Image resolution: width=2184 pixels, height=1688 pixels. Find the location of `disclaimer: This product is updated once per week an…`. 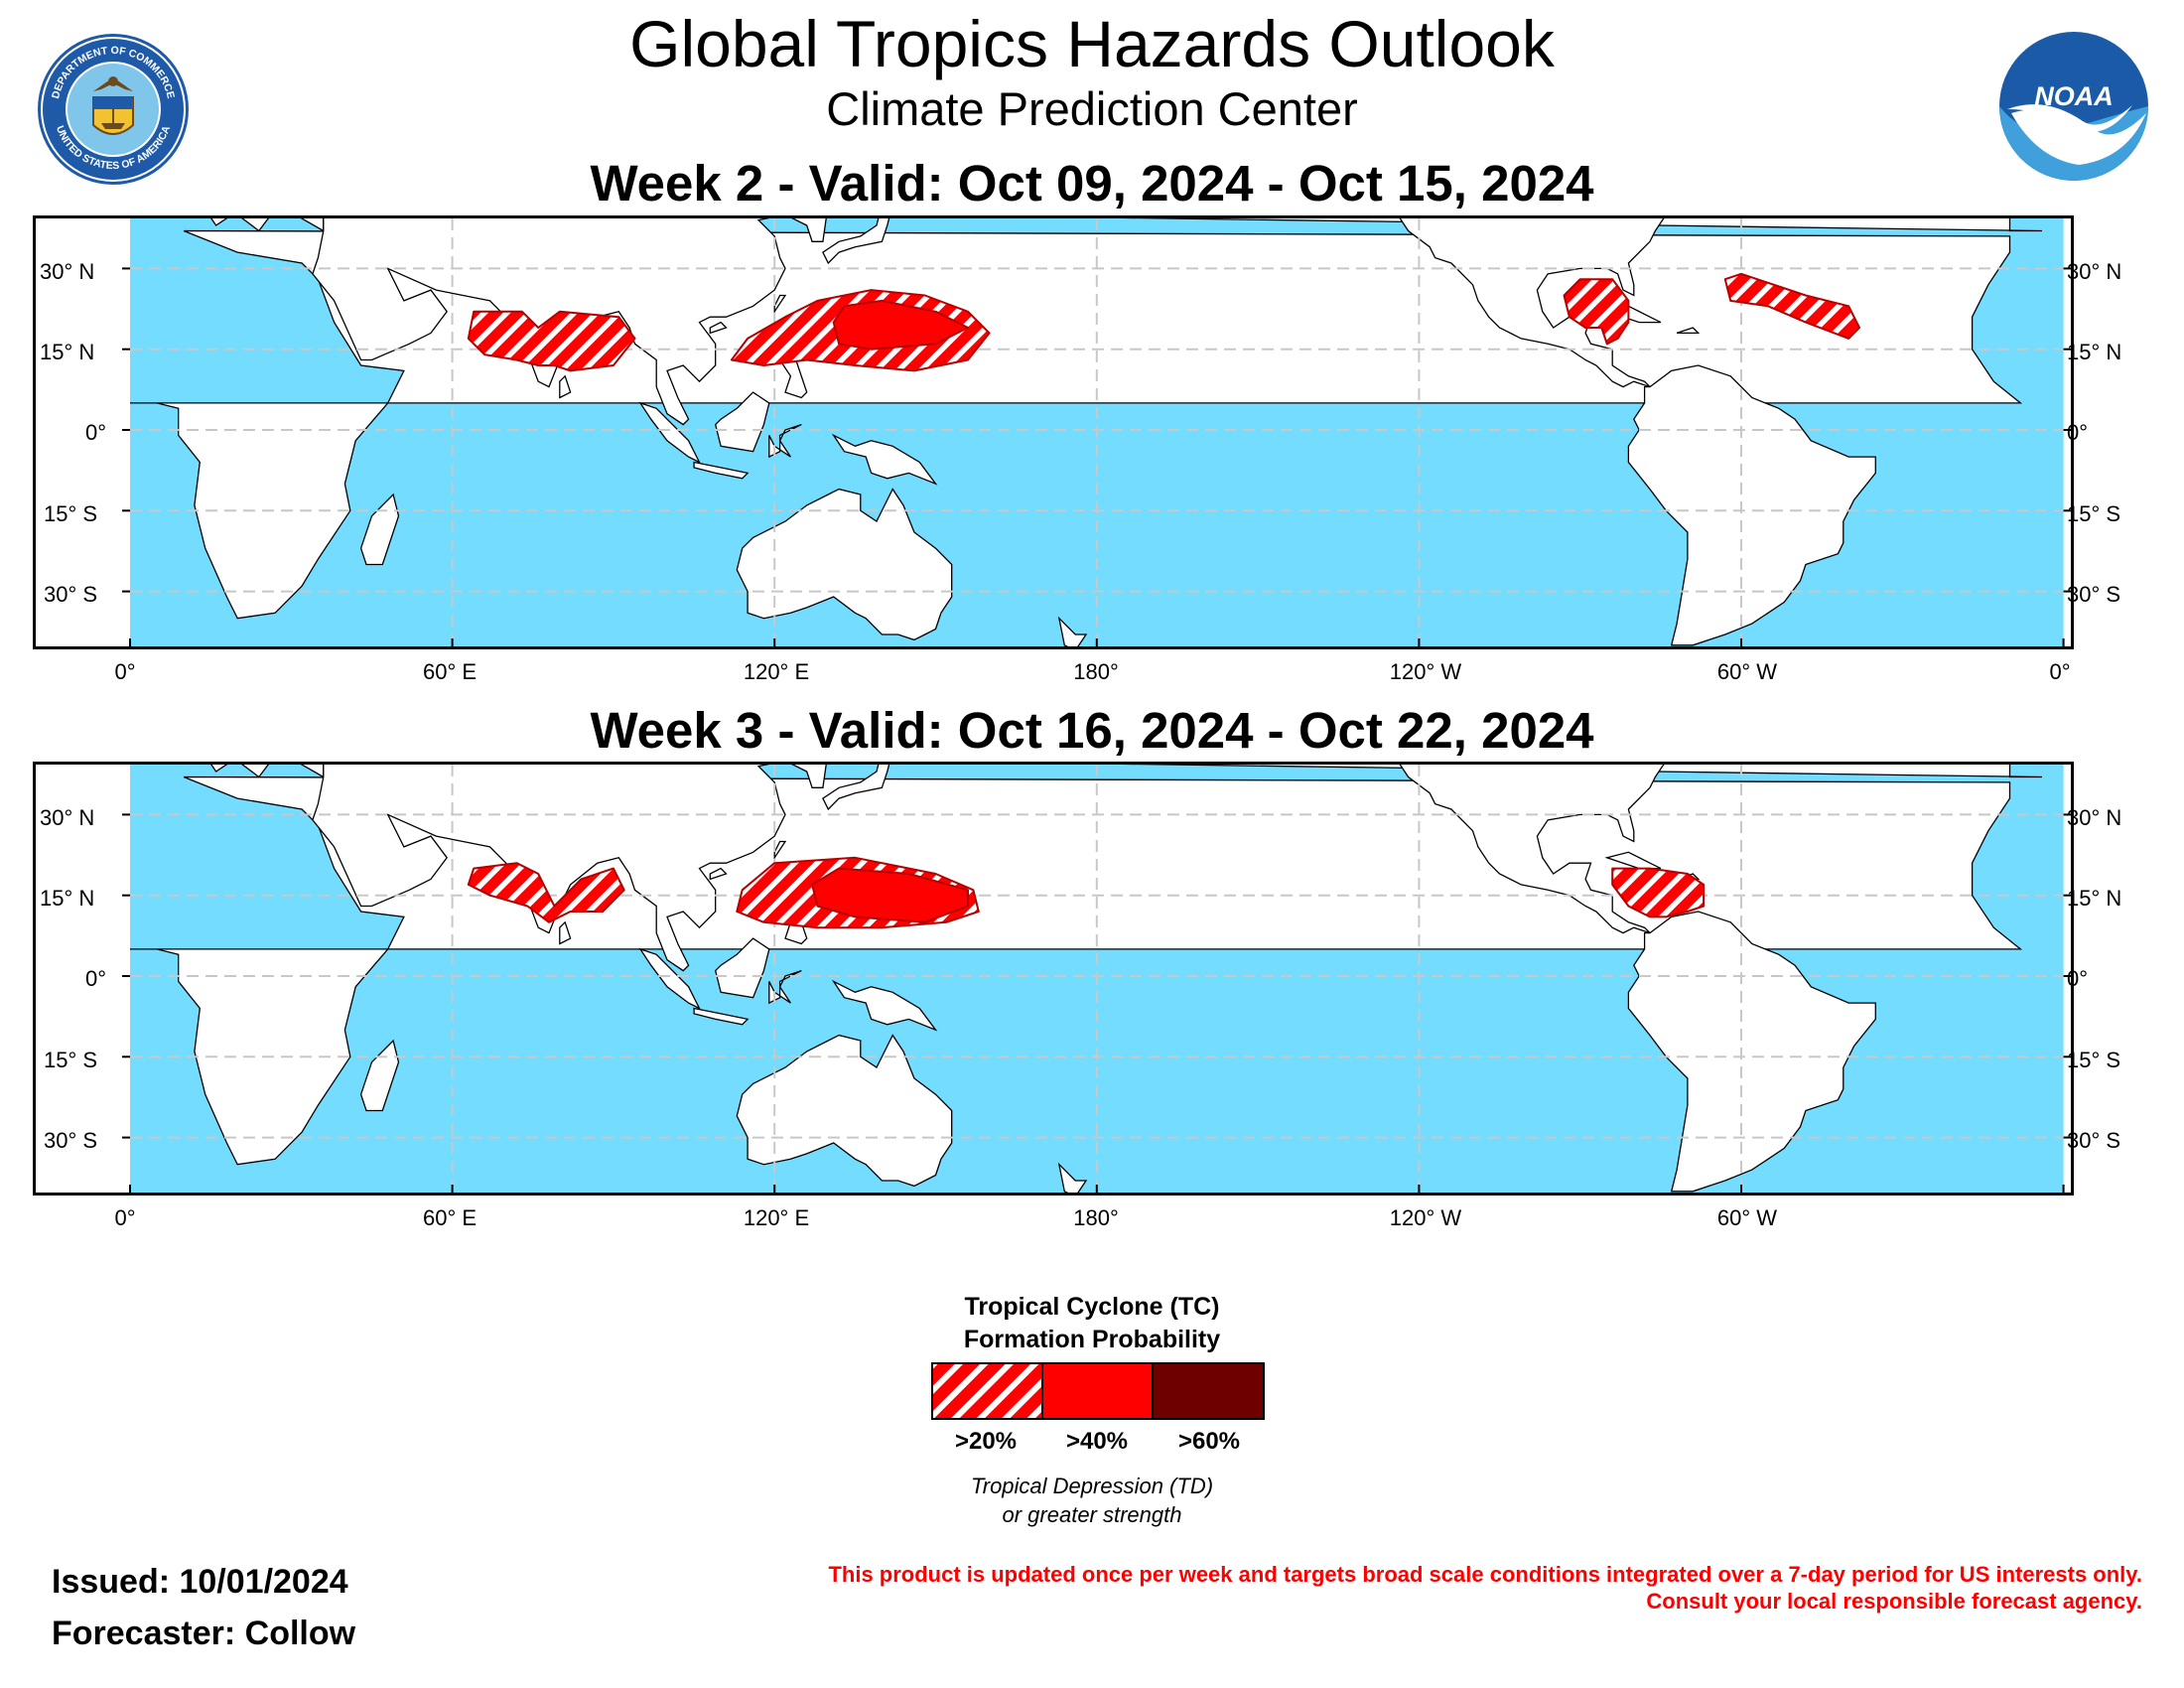

disclaimer: This product is updated once per week an… is located at coordinates (1485, 1588).